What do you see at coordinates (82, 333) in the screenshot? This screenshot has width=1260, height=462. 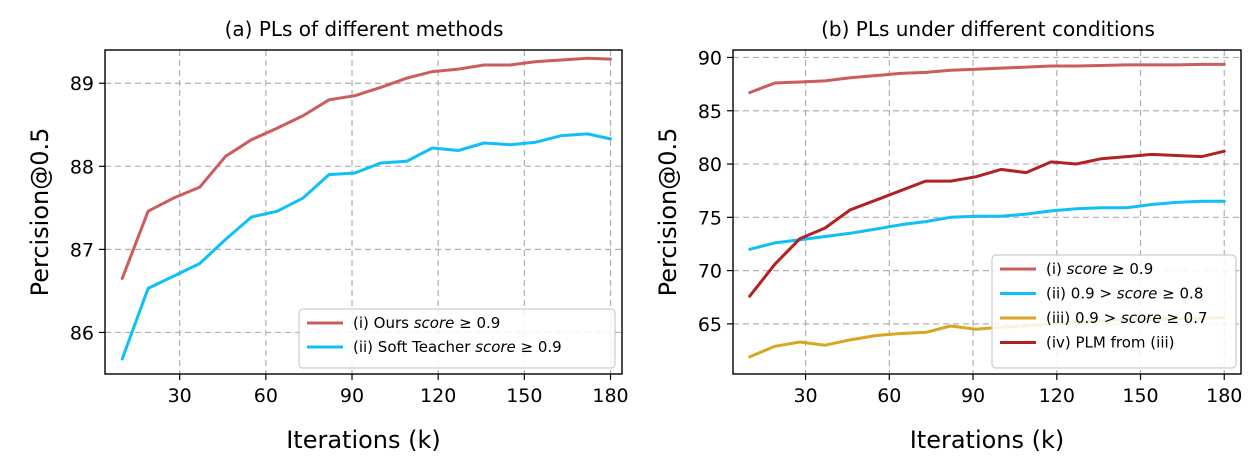 I see `y-tick-label: 86` at bounding box center [82, 333].